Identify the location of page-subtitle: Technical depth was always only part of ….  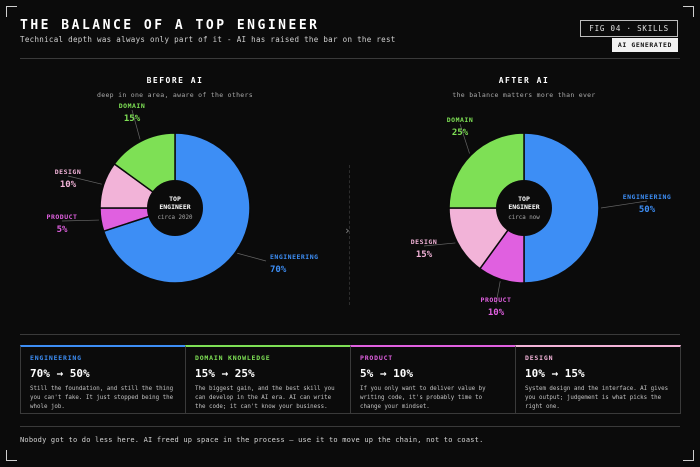
(208, 39).